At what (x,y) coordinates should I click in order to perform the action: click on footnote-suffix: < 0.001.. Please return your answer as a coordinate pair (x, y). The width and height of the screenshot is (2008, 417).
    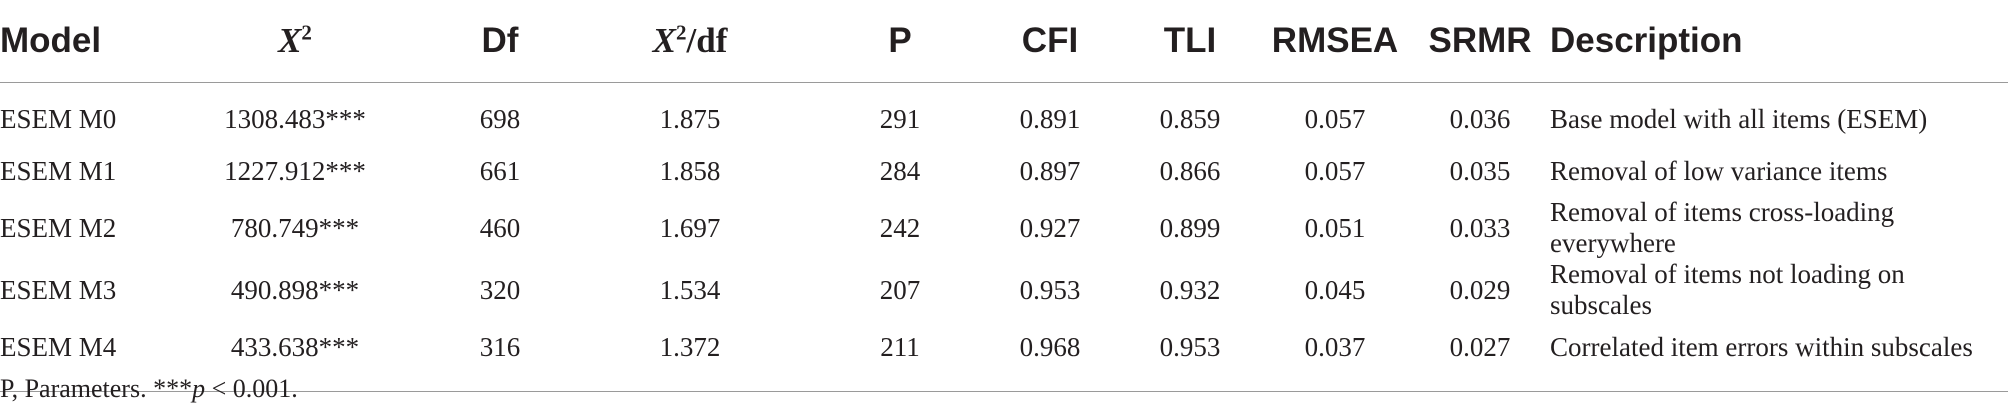
    Looking at the image, I should click on (251, 388).